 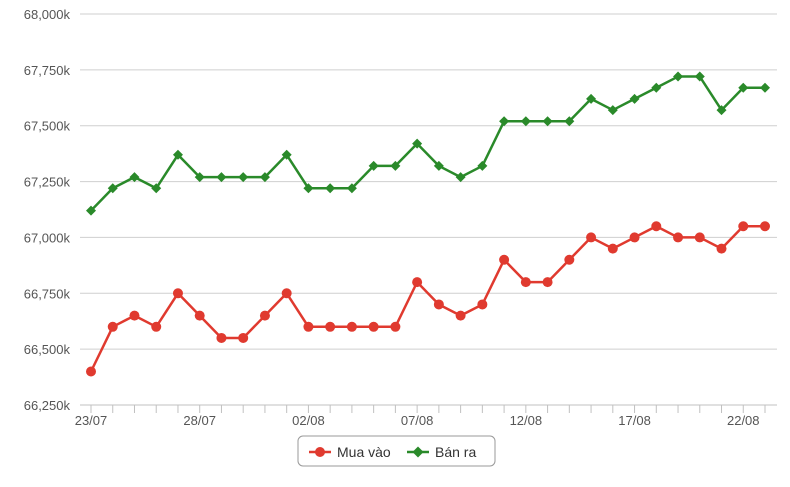 What do you see at coordinates (199, 420) in the screenshot?
I see `x-tick-label: 28/07` at bounding box center [199, 420].